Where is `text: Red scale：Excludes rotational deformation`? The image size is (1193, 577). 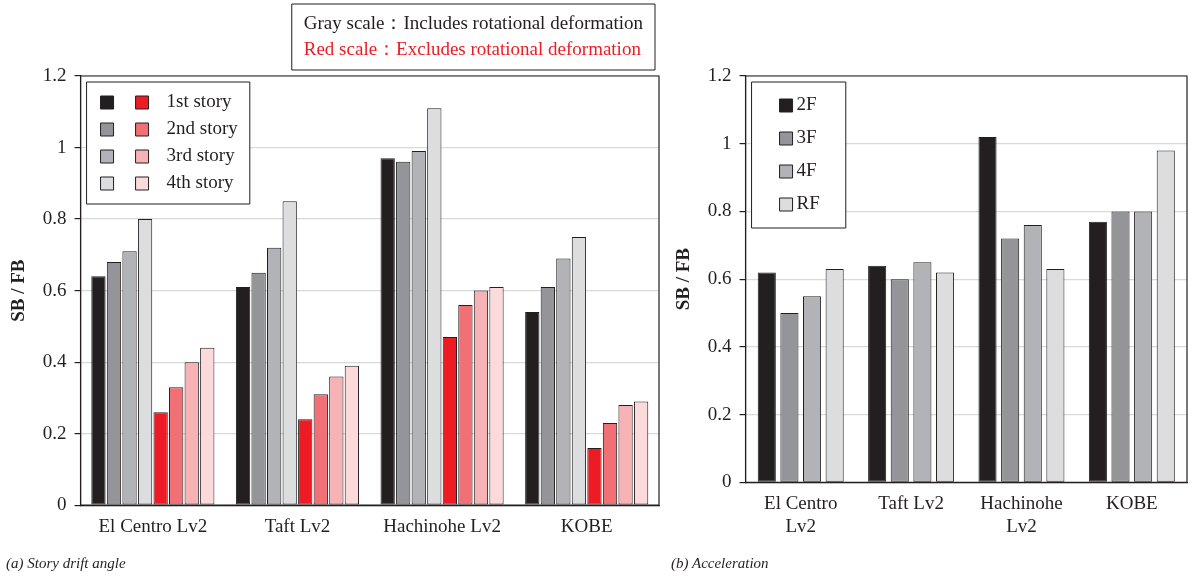 text: Red scale：Excludes rotational deformation is located at coordinates (472, 48).